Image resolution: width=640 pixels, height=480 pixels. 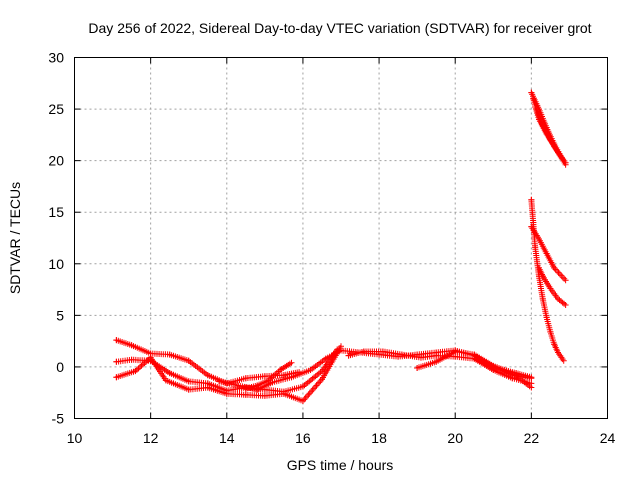 What do you see at coordinates (56, 264) in the screenshot?
I see `y-tick-label: 10` at bounding box center [56, 264].